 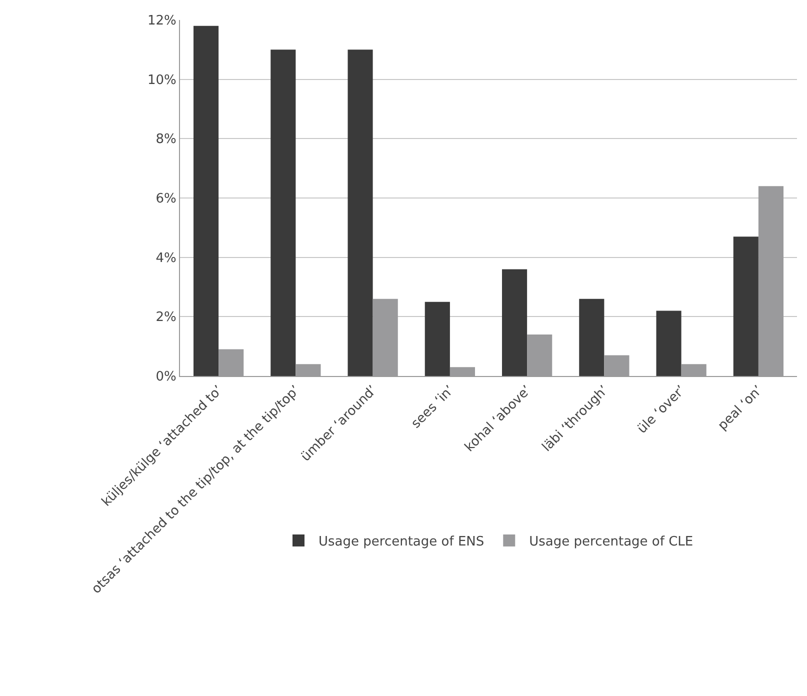 I want to click on y-tick-label: 8%, so click(x=166, y=140).